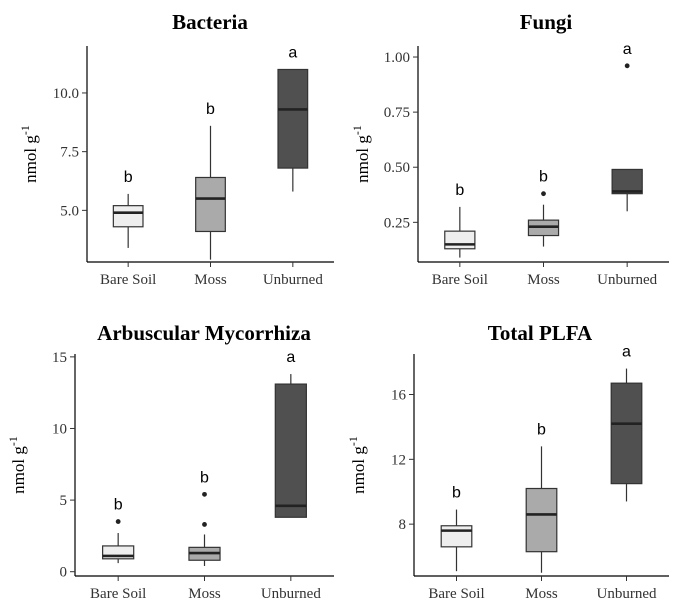  What do you see at coordinates (204, 333) in the screenshot?
I see `panel-title: Arbuscular Mycorrhiza` at bounding box center [204, 333].